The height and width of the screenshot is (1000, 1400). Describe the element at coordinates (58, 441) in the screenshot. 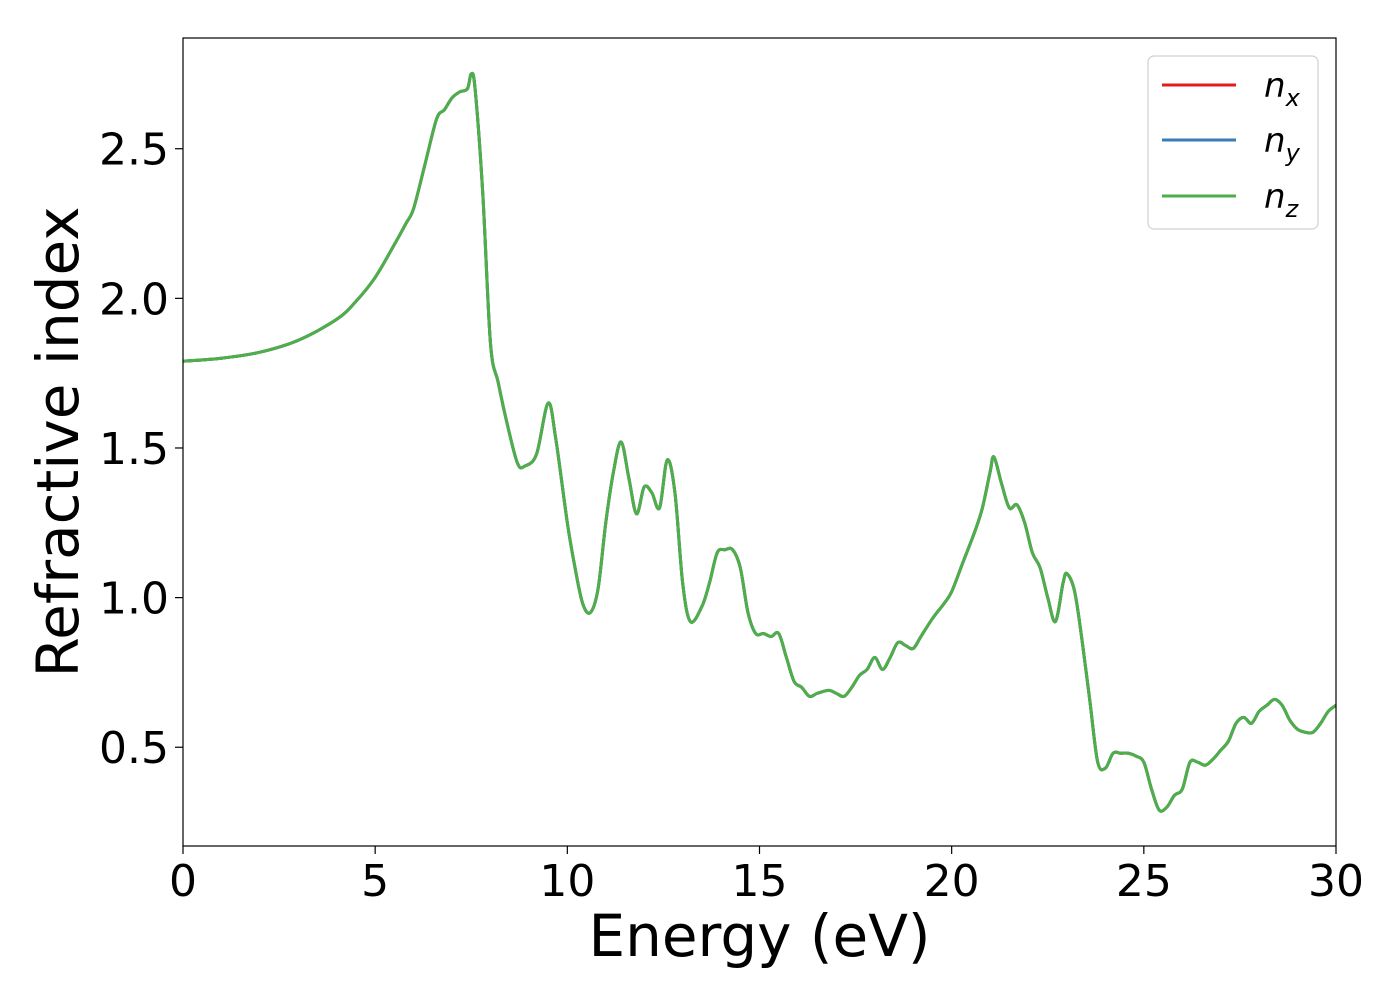

I see `y-axis-label: Refractive index` at that location.